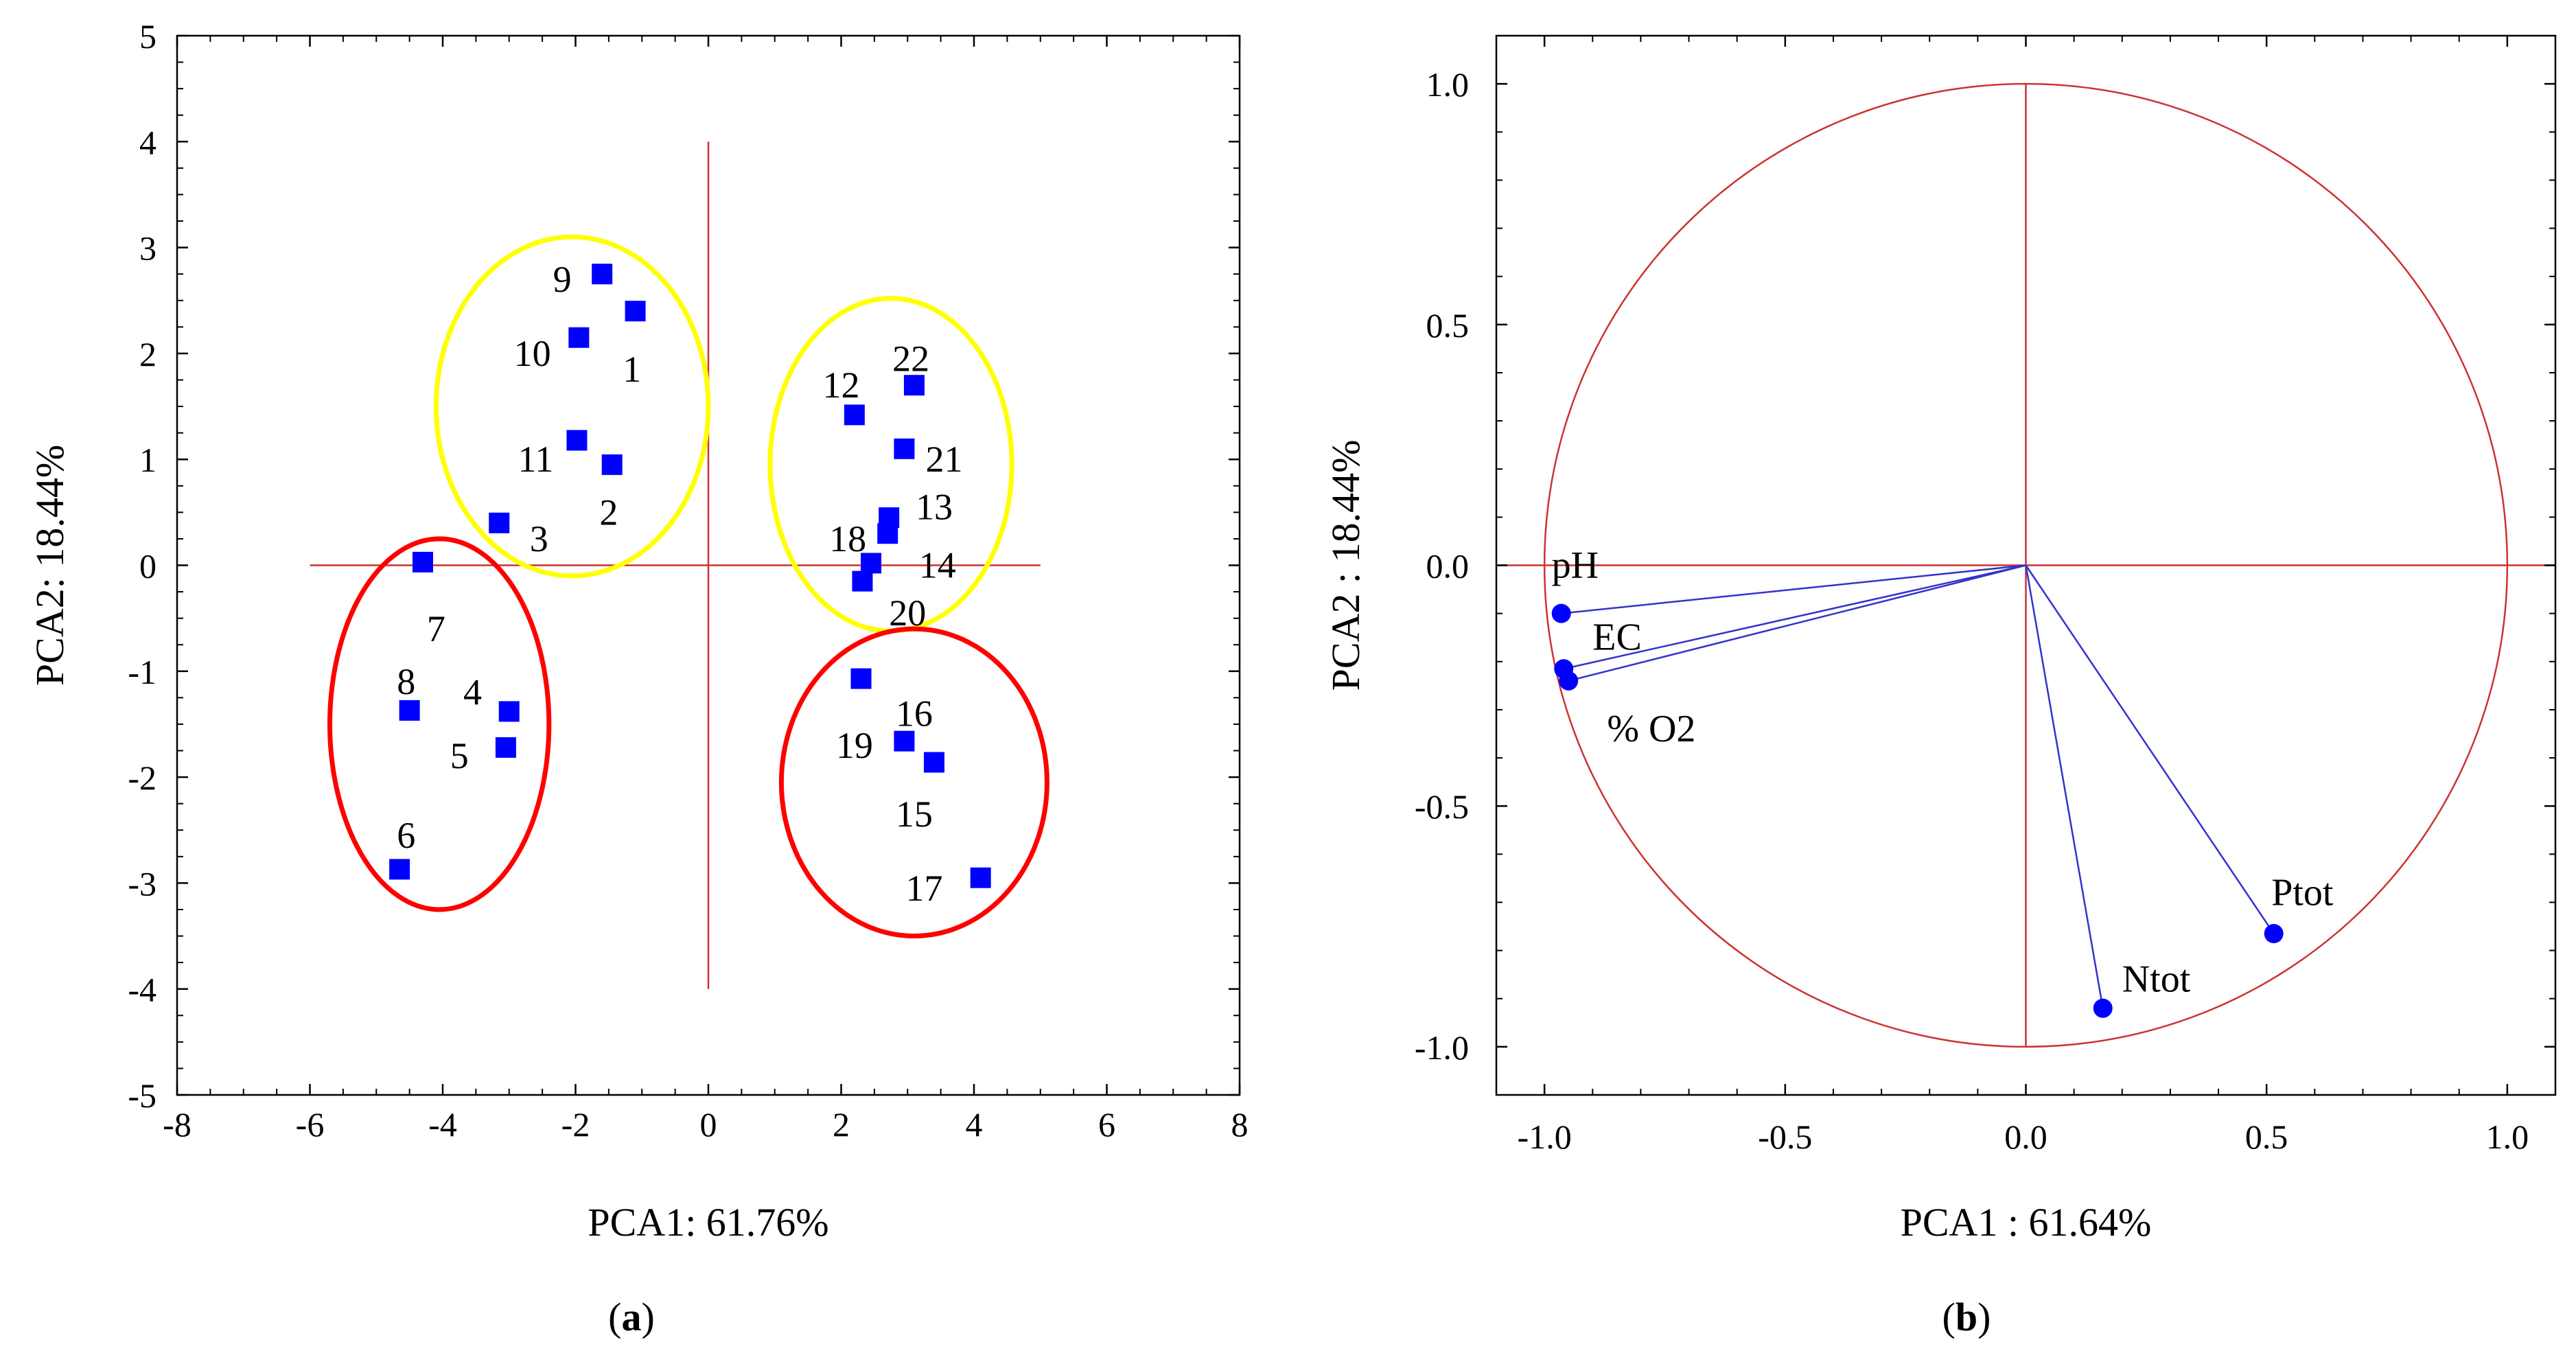 This screenshot has height=1364, width=2576. Describe the element at coordinates (436, 628) in the screenshot. I see `sample-label-7: 7` at that location.